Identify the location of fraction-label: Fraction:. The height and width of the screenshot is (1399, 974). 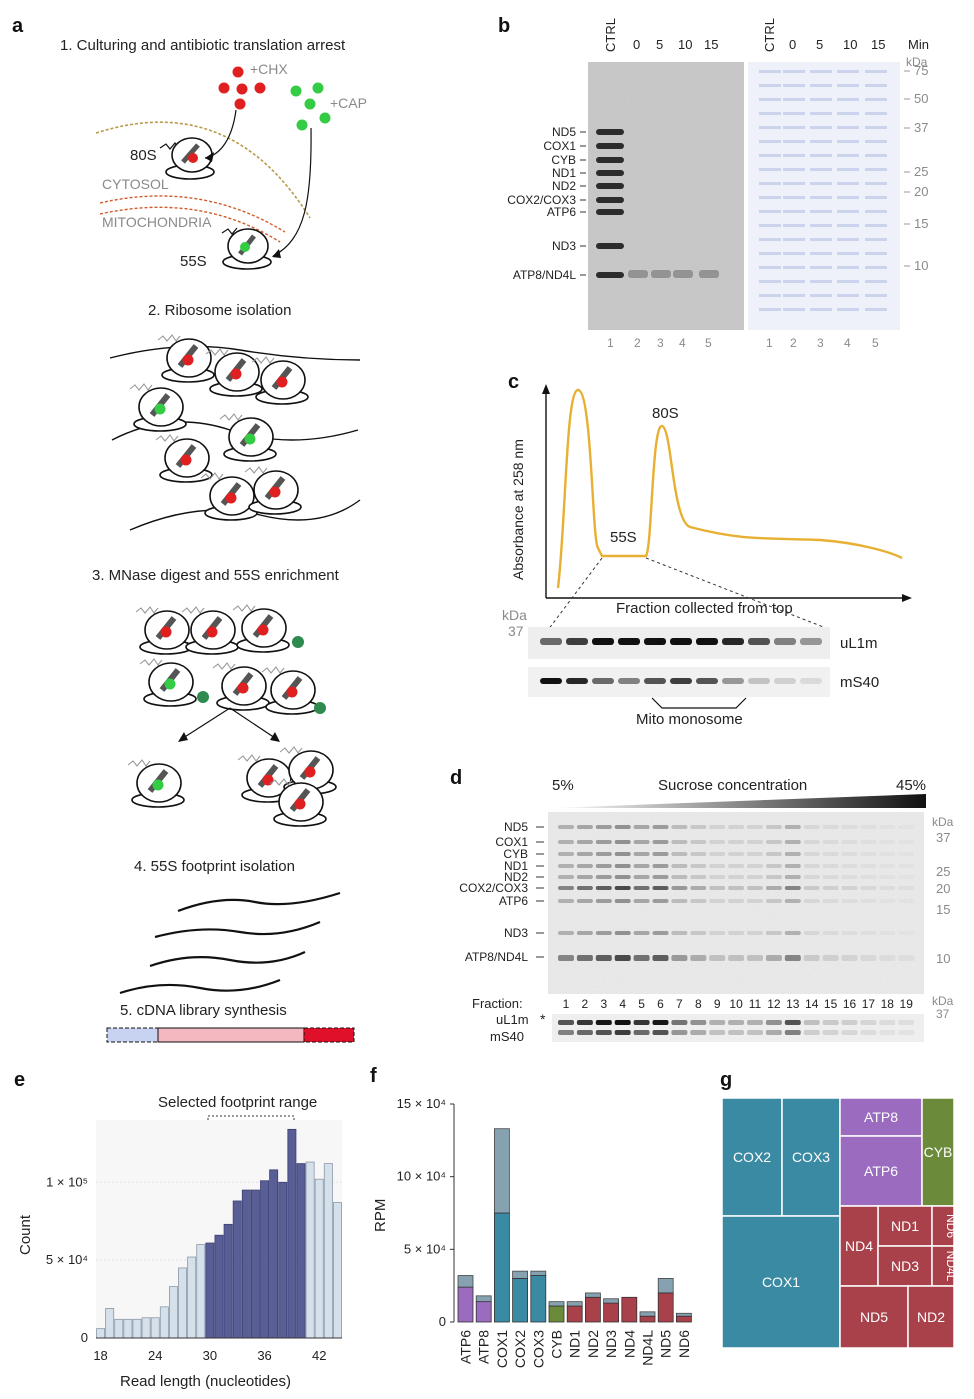
(497, 1003).